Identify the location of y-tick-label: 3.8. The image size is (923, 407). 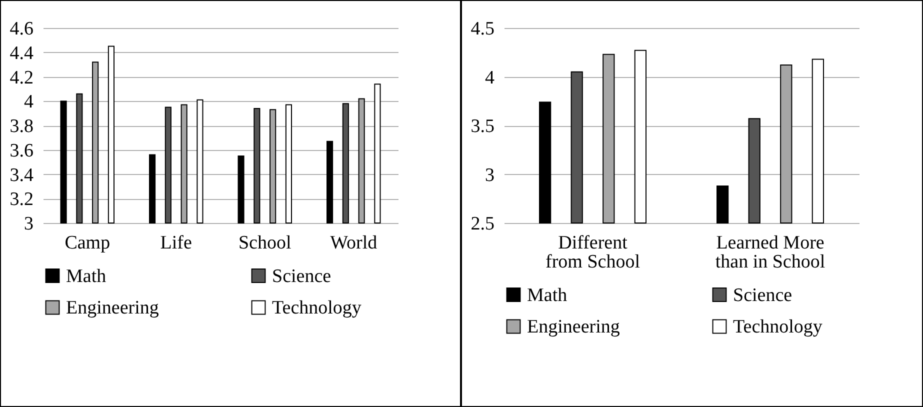
(22, 126).